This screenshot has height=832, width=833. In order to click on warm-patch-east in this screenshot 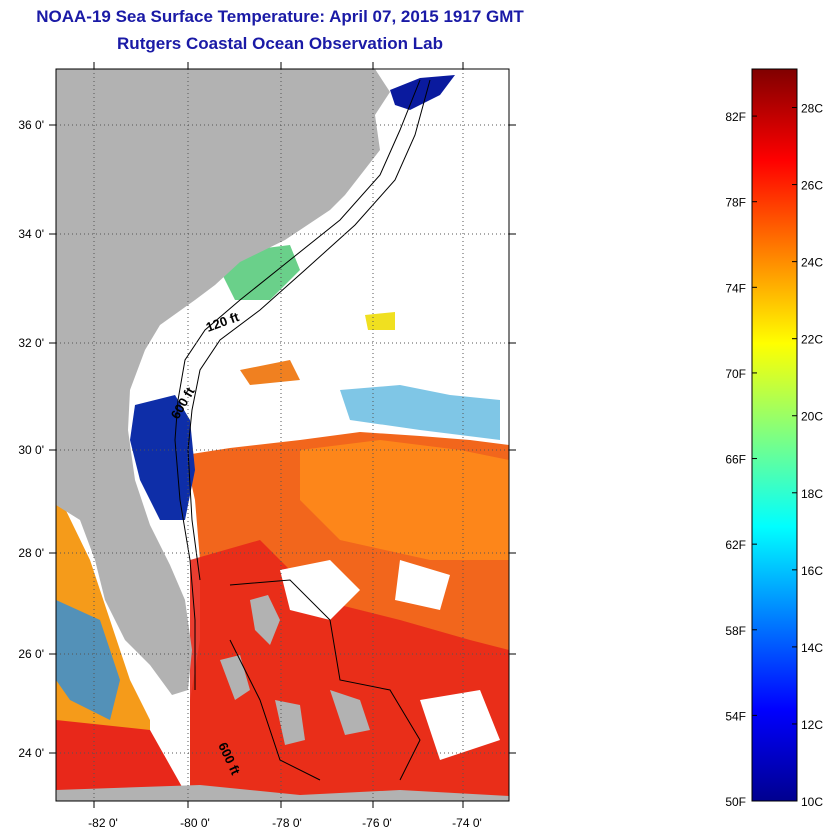, I will do `click(404, 500)`.